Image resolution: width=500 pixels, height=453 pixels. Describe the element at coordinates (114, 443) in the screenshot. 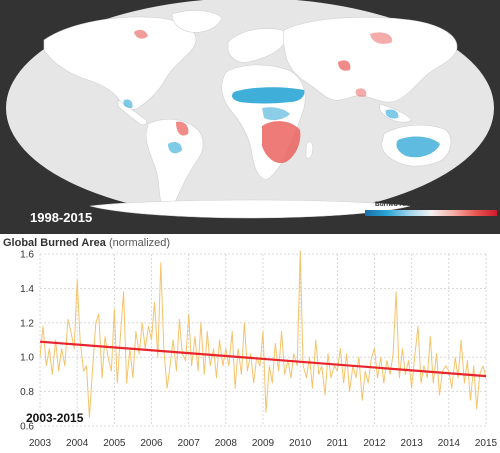

I see `x-tick-label: 2005` at that location.